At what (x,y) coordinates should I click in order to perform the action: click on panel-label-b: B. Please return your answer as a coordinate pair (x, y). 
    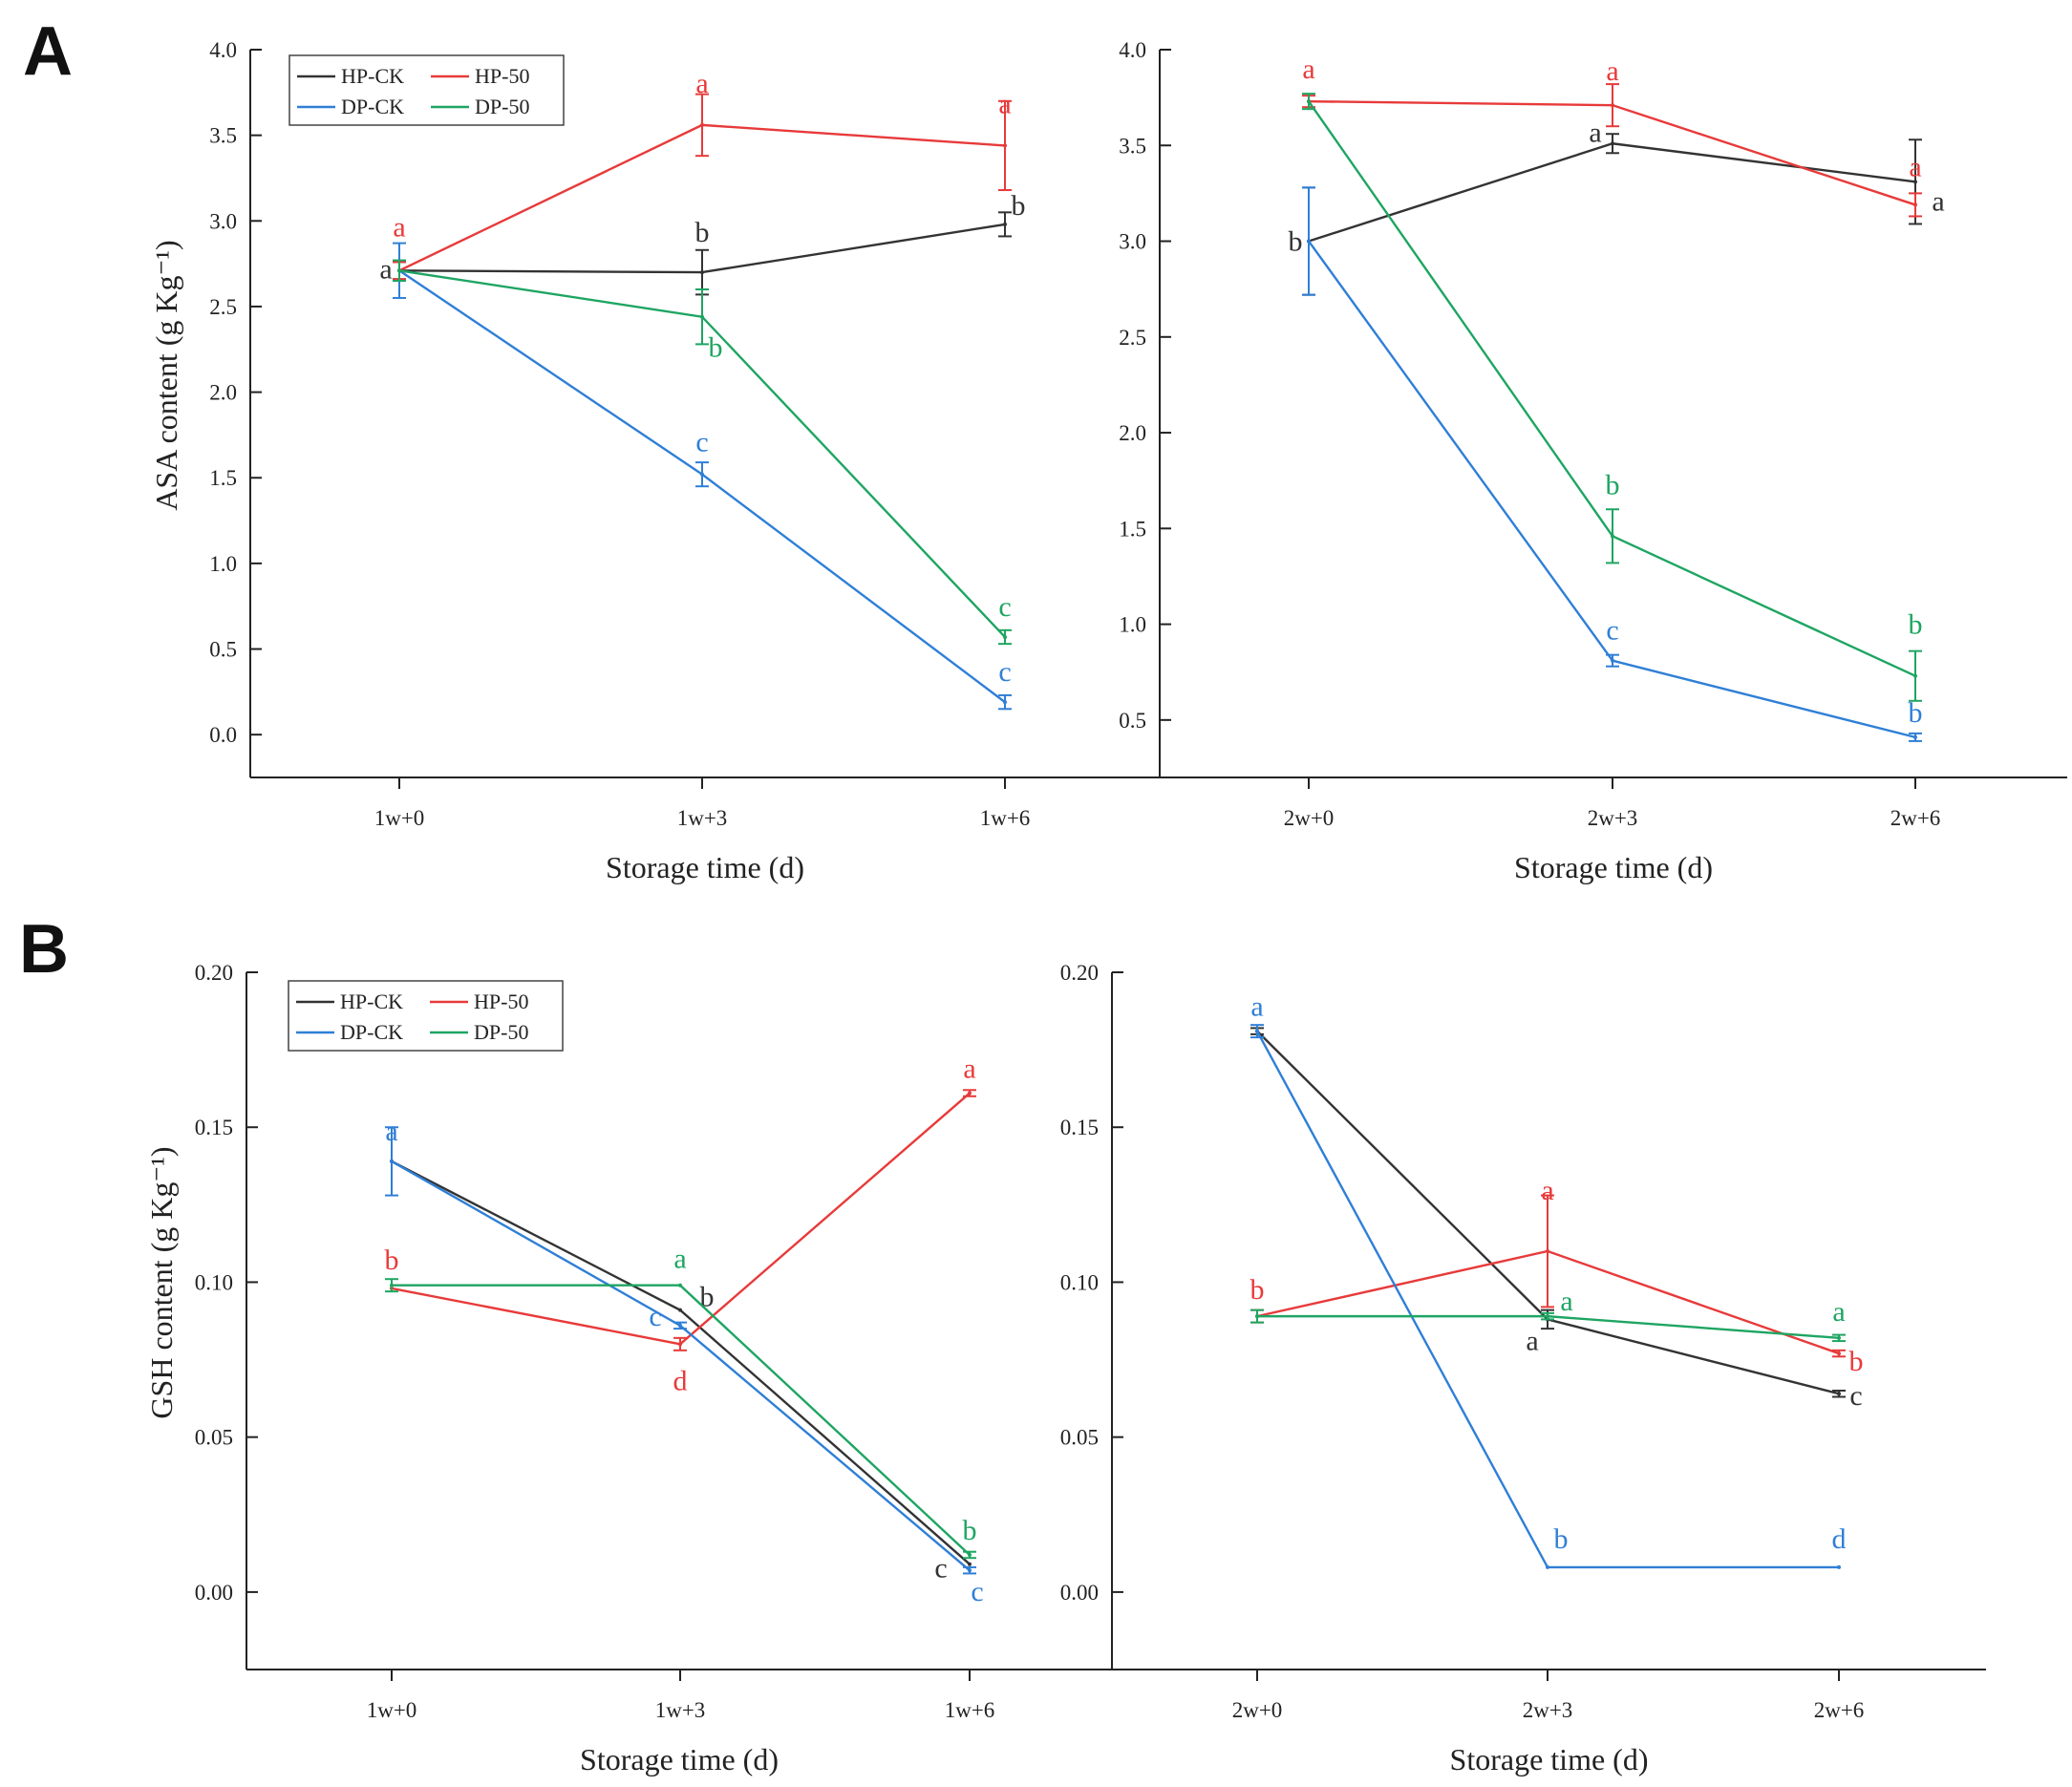
    Looking at the image, I should click on (44, 949).